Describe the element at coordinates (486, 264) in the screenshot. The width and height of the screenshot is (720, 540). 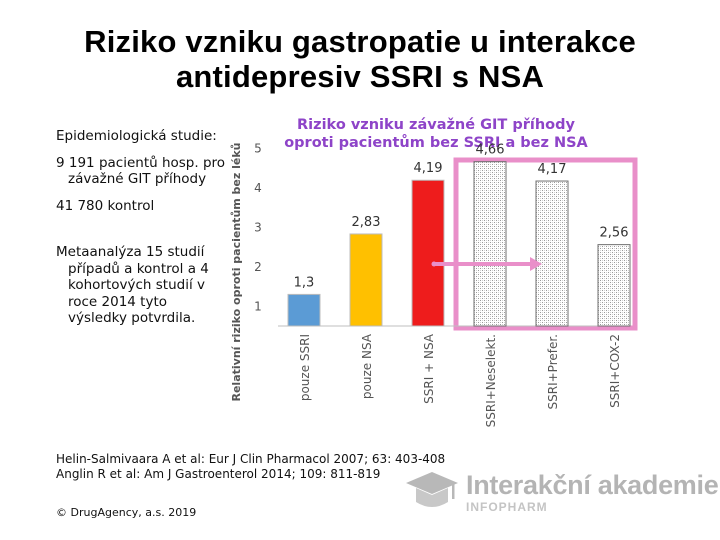
I see `comparison-arrow` at that location.